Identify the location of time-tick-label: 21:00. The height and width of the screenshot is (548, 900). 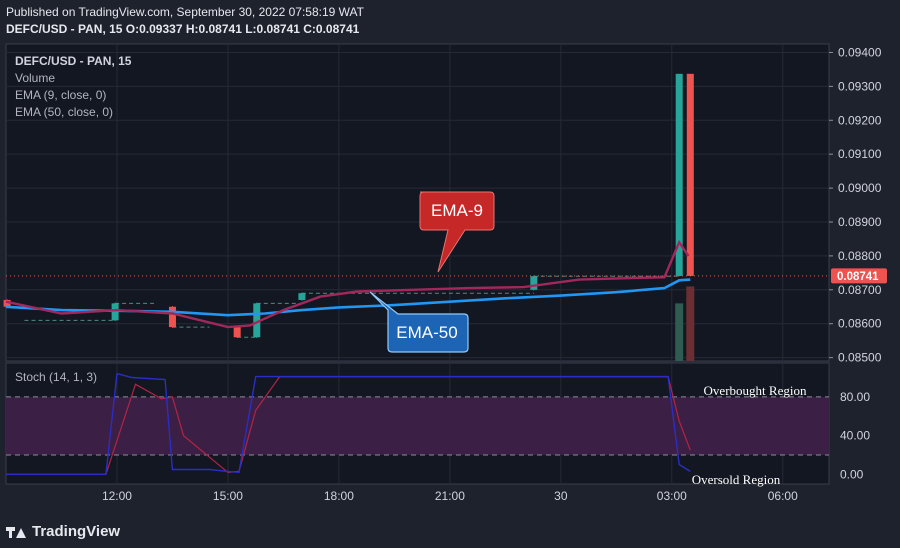
(450, 496).